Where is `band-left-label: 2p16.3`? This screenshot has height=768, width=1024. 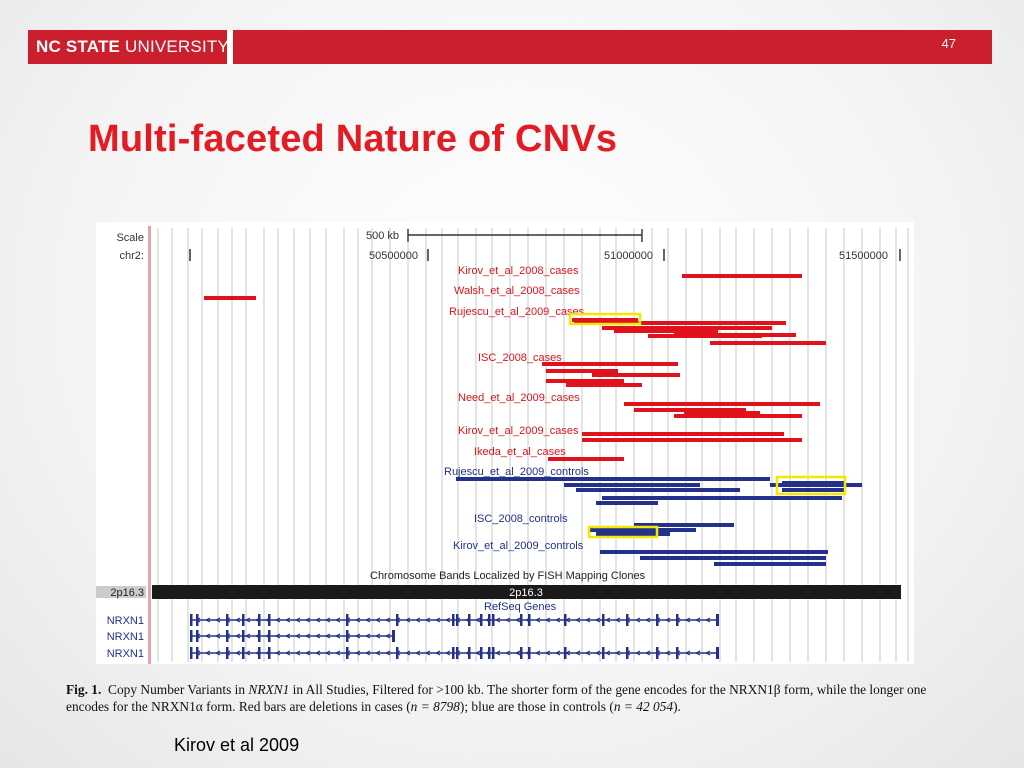 band-left-label: 2p16.3 is located at coordinates (127, 593).